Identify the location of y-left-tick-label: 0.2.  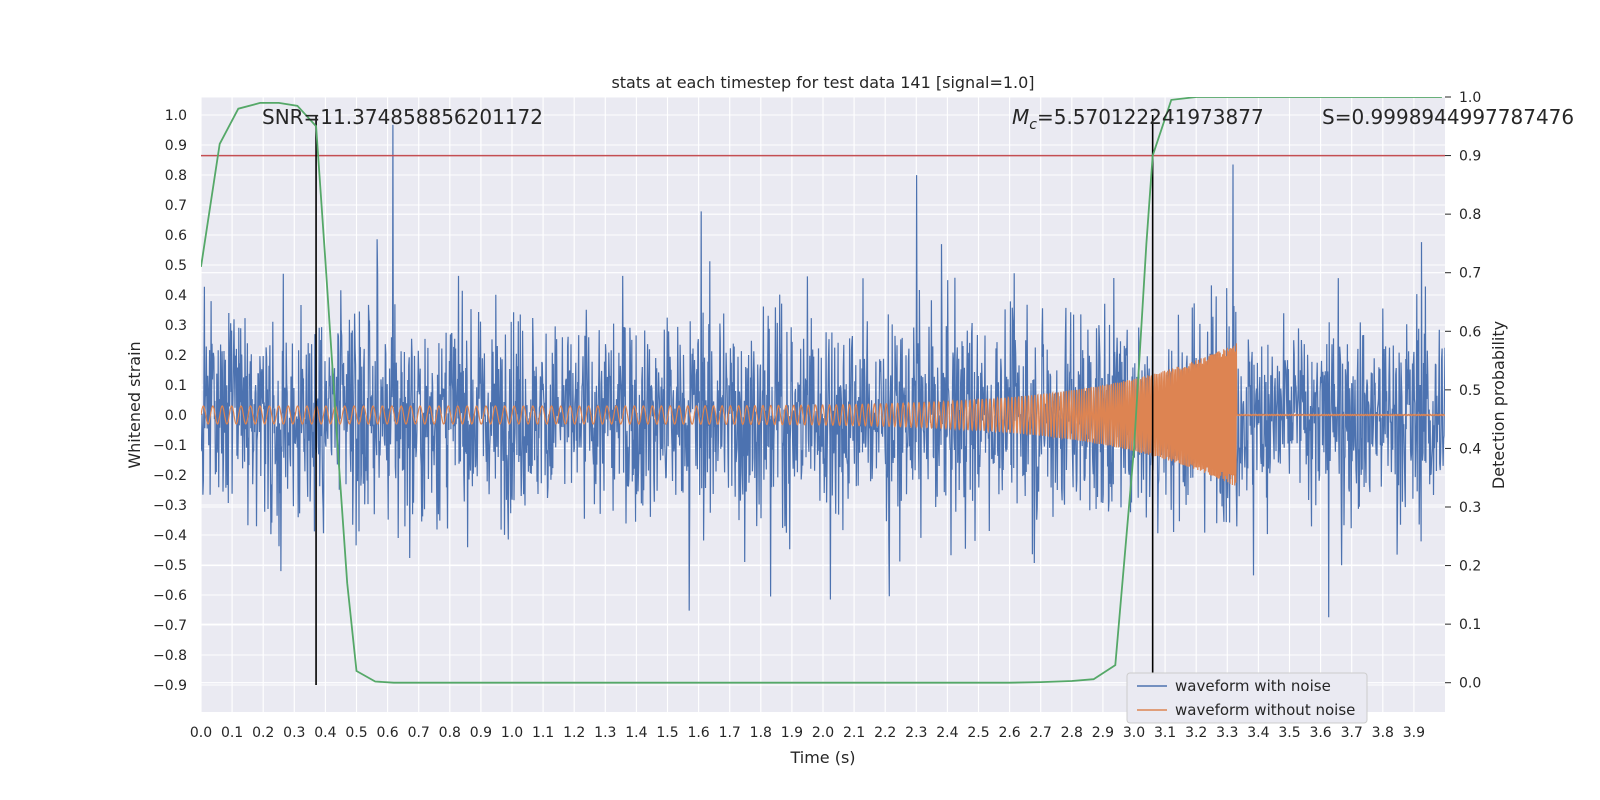
(176, 356).